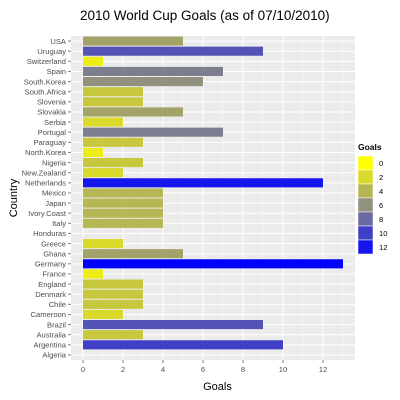  What do you see at coordinates (103, 173) in the screenshot?
I see `bar-new-zealand` at bounding box center [103, 173].